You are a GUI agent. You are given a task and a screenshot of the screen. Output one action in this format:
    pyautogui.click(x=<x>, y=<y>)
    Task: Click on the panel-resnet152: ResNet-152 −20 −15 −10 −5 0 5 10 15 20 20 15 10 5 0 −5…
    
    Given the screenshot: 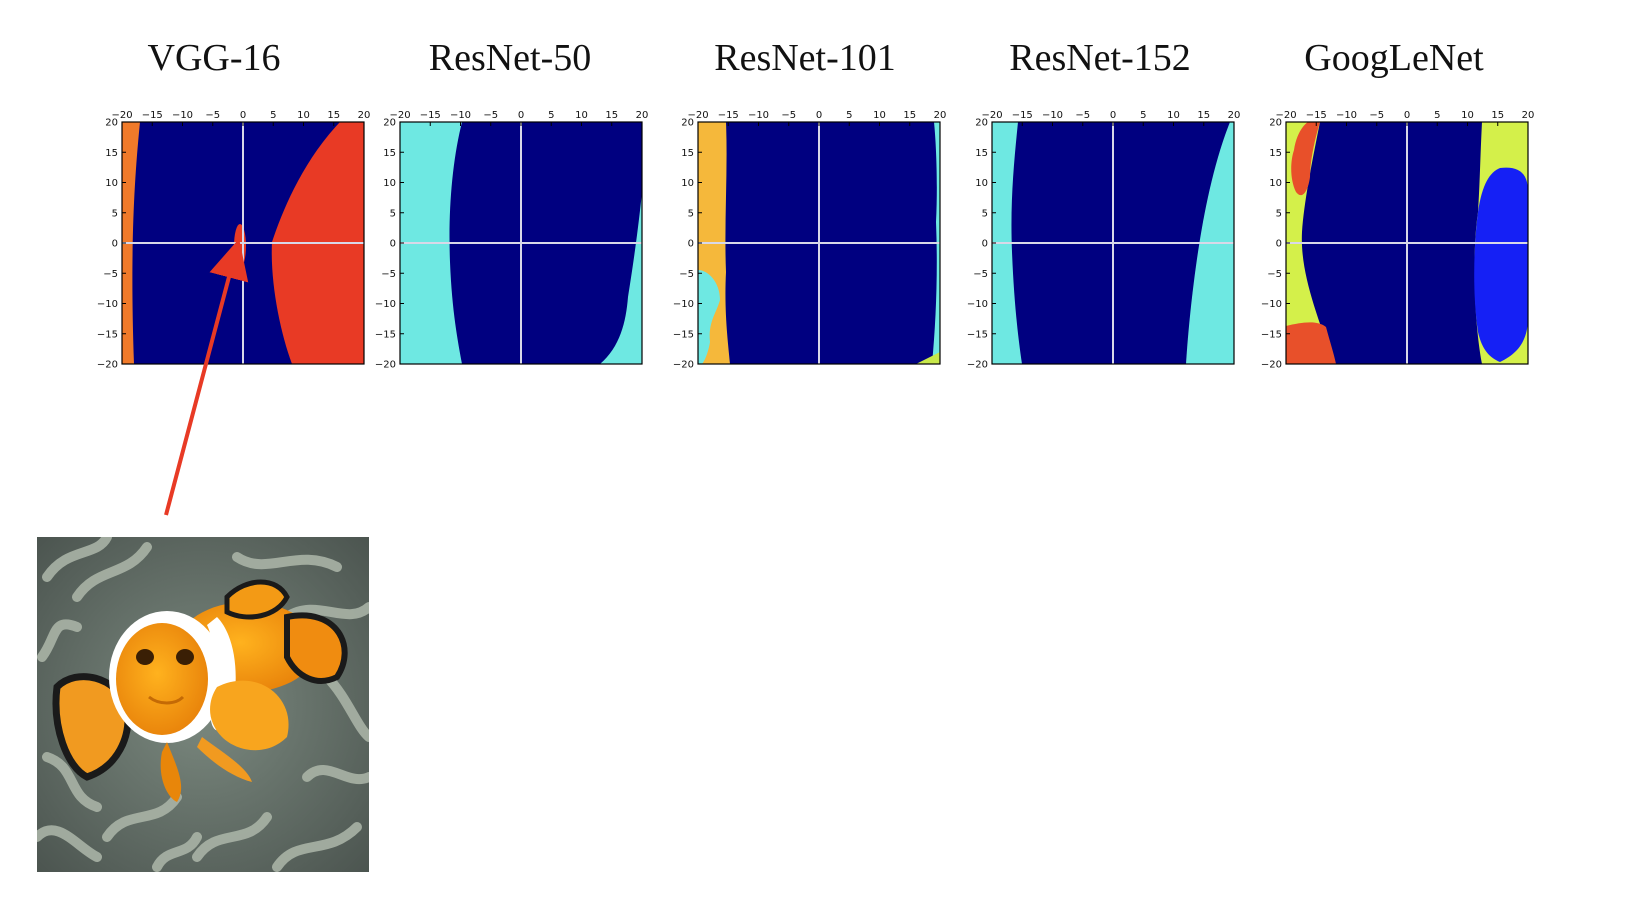 What is the action you would take?
    pyautogui.click(x=1100, y=200)
    